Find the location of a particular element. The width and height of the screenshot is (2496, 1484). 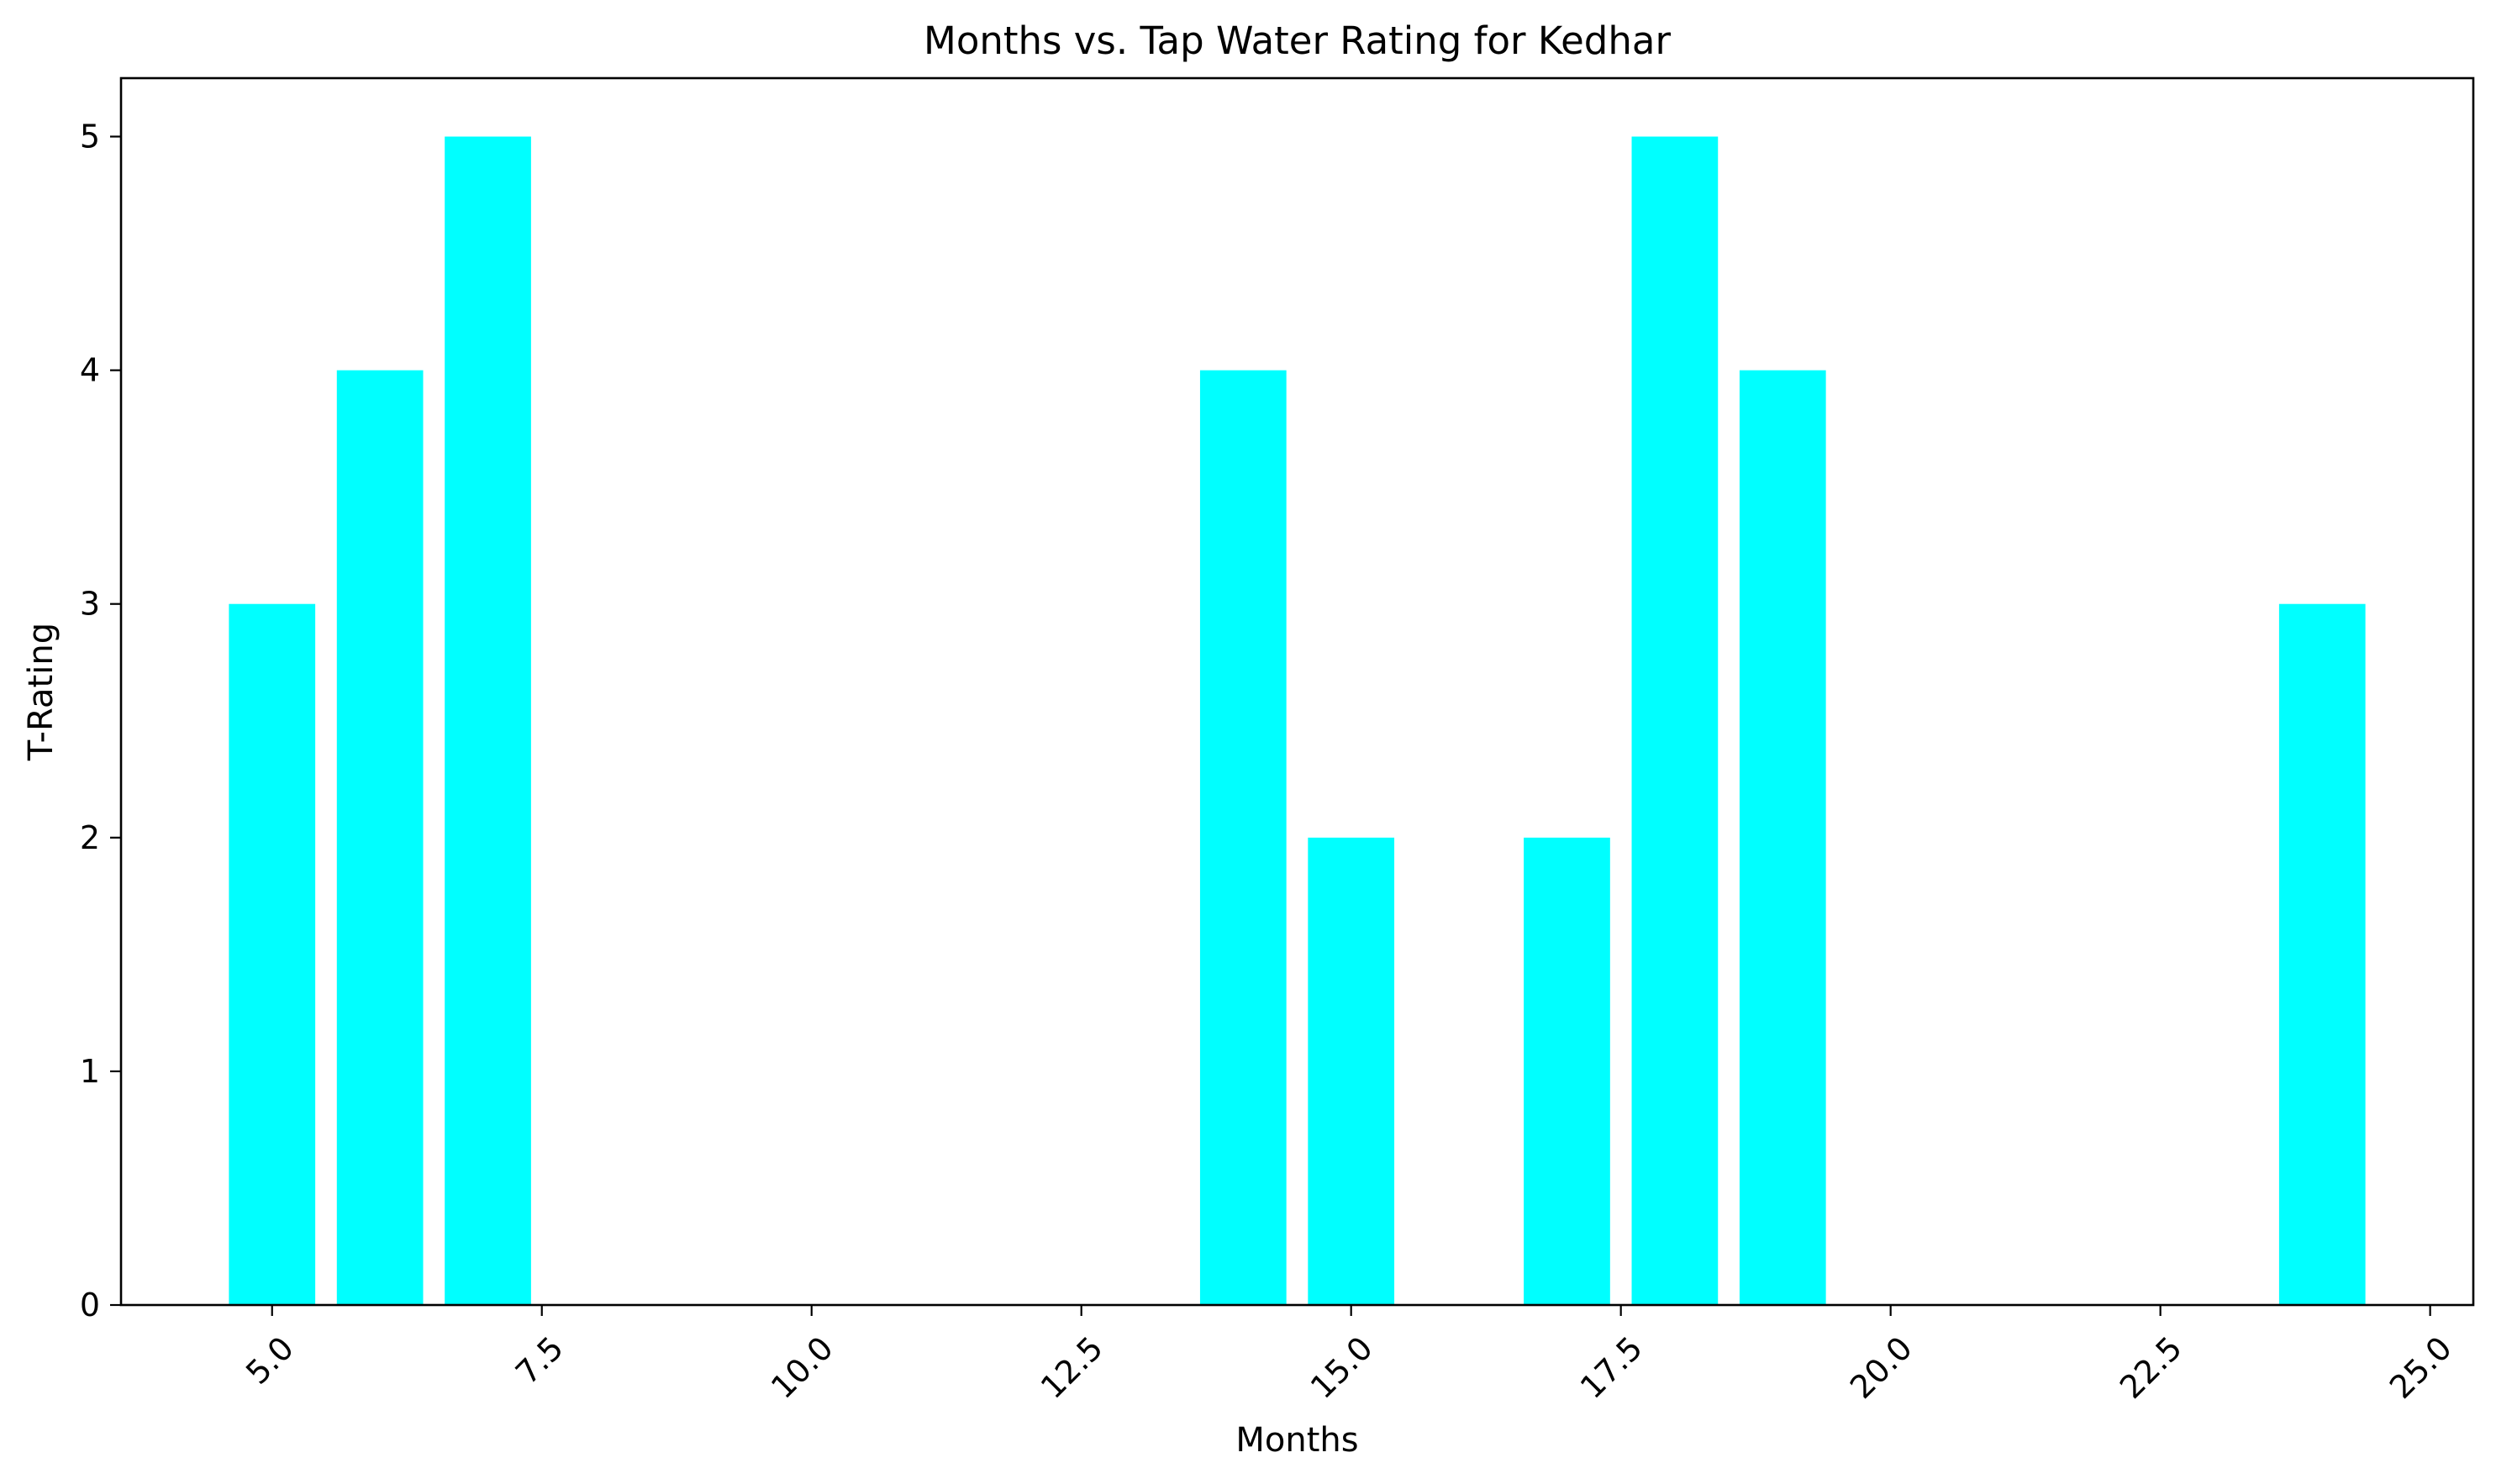

x-tick-label: 7.5 is located at coordinates (539, 1360).